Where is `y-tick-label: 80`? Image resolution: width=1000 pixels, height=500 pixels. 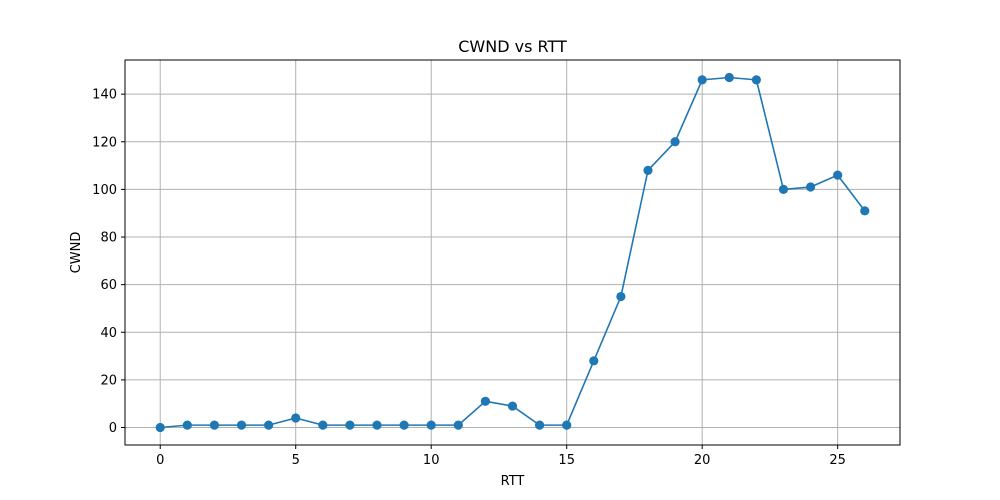 y-tick-label: 80 is located at coordinates (108, 238).